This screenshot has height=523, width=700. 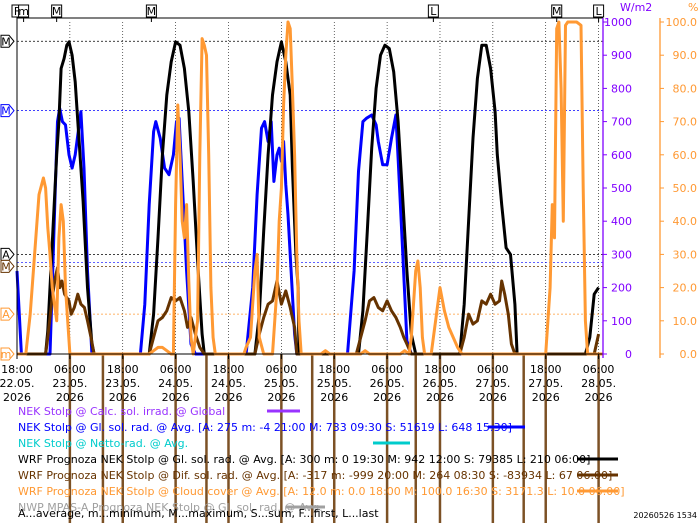 What do you see at coordinates (492, 383) in the screenshot?
I see `x-tick-date-9: 27.05.` at bounding box center [492, 383].